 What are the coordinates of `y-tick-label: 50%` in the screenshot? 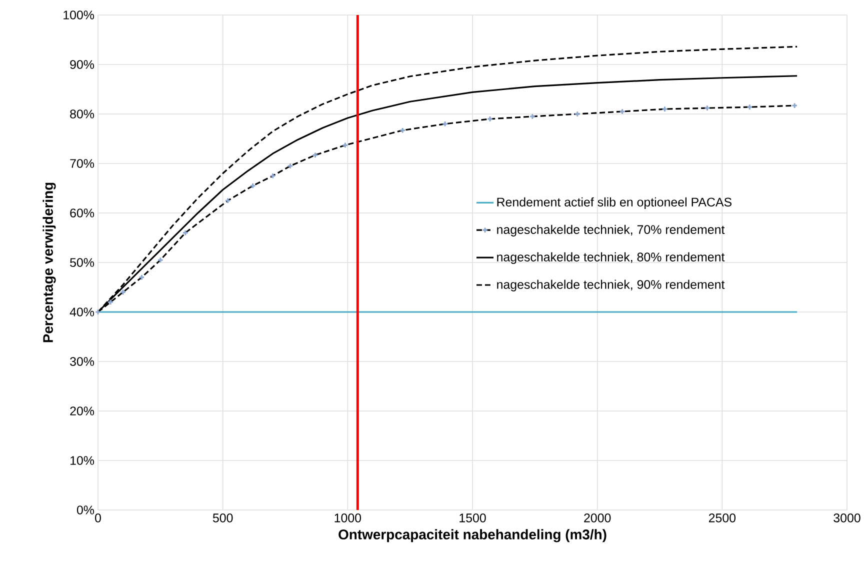 It's located at (82, 262).